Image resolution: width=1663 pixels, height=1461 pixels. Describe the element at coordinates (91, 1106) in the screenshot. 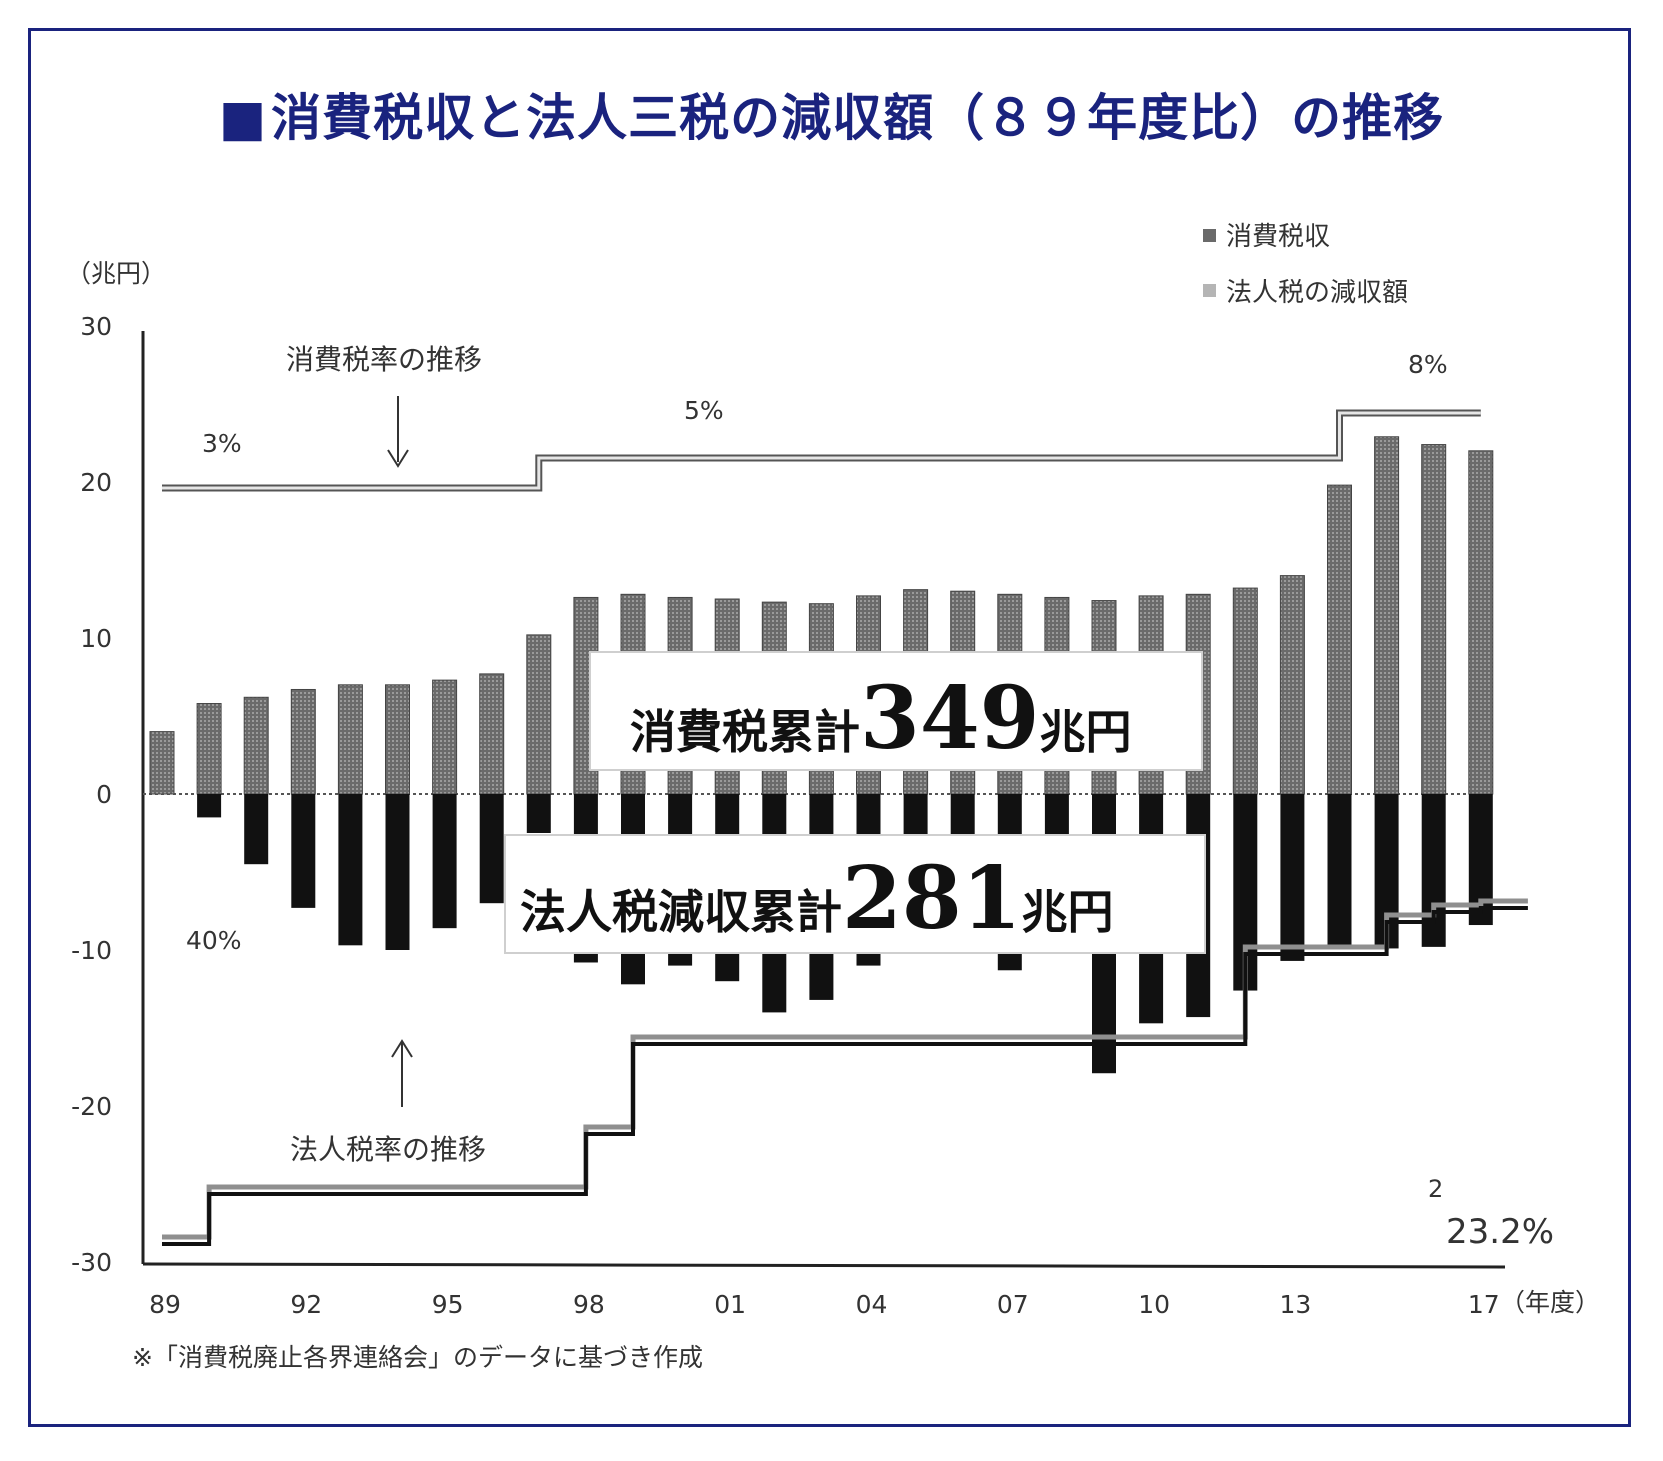

I see `y-tick-label: -20` at that location.